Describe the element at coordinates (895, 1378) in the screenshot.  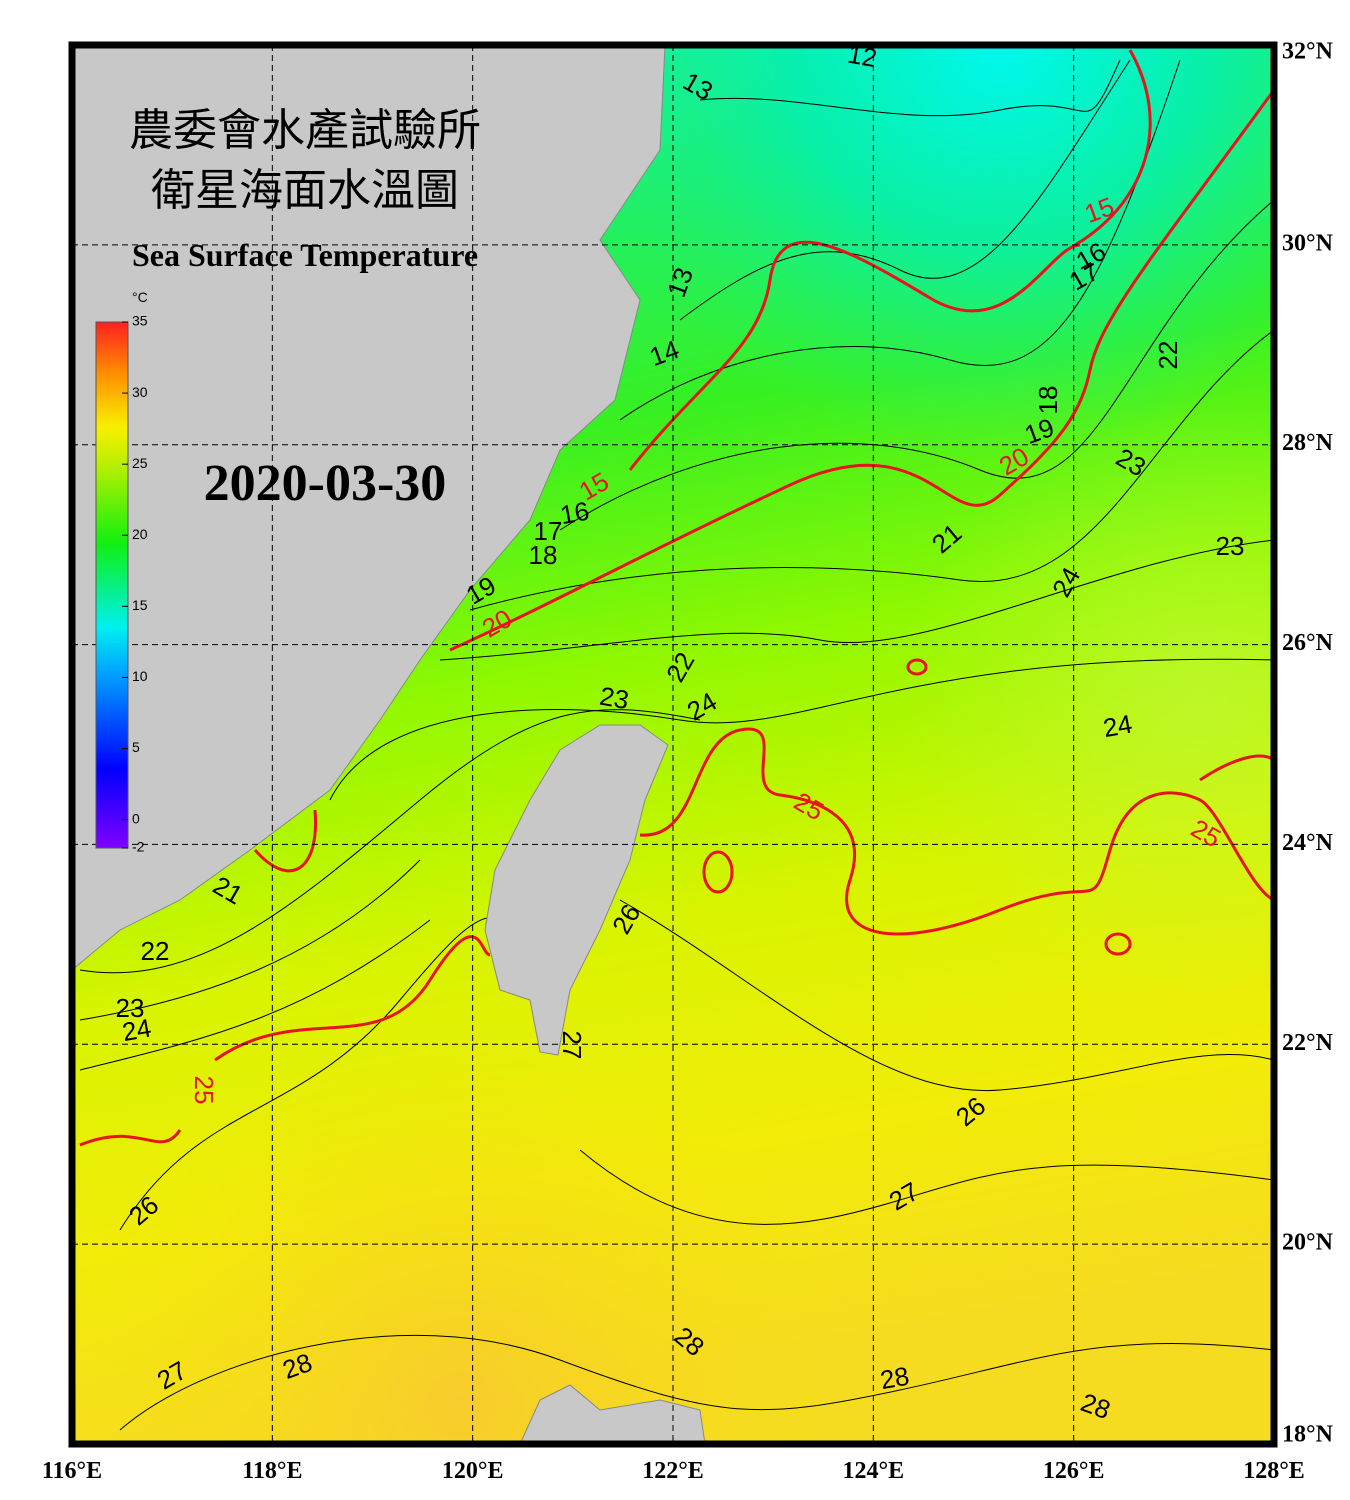
I see `contour-label: 28` at that location.